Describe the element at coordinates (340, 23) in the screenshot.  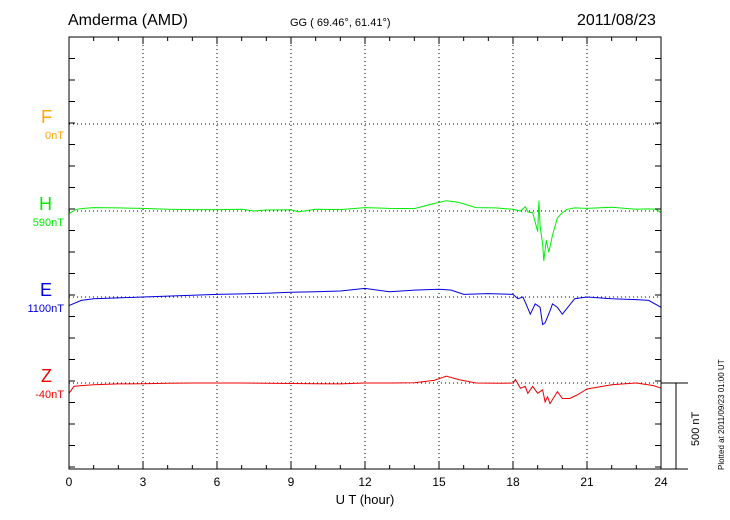
I see `coordinates-label: GG ( 69.46°, 61.41°)` at that location.